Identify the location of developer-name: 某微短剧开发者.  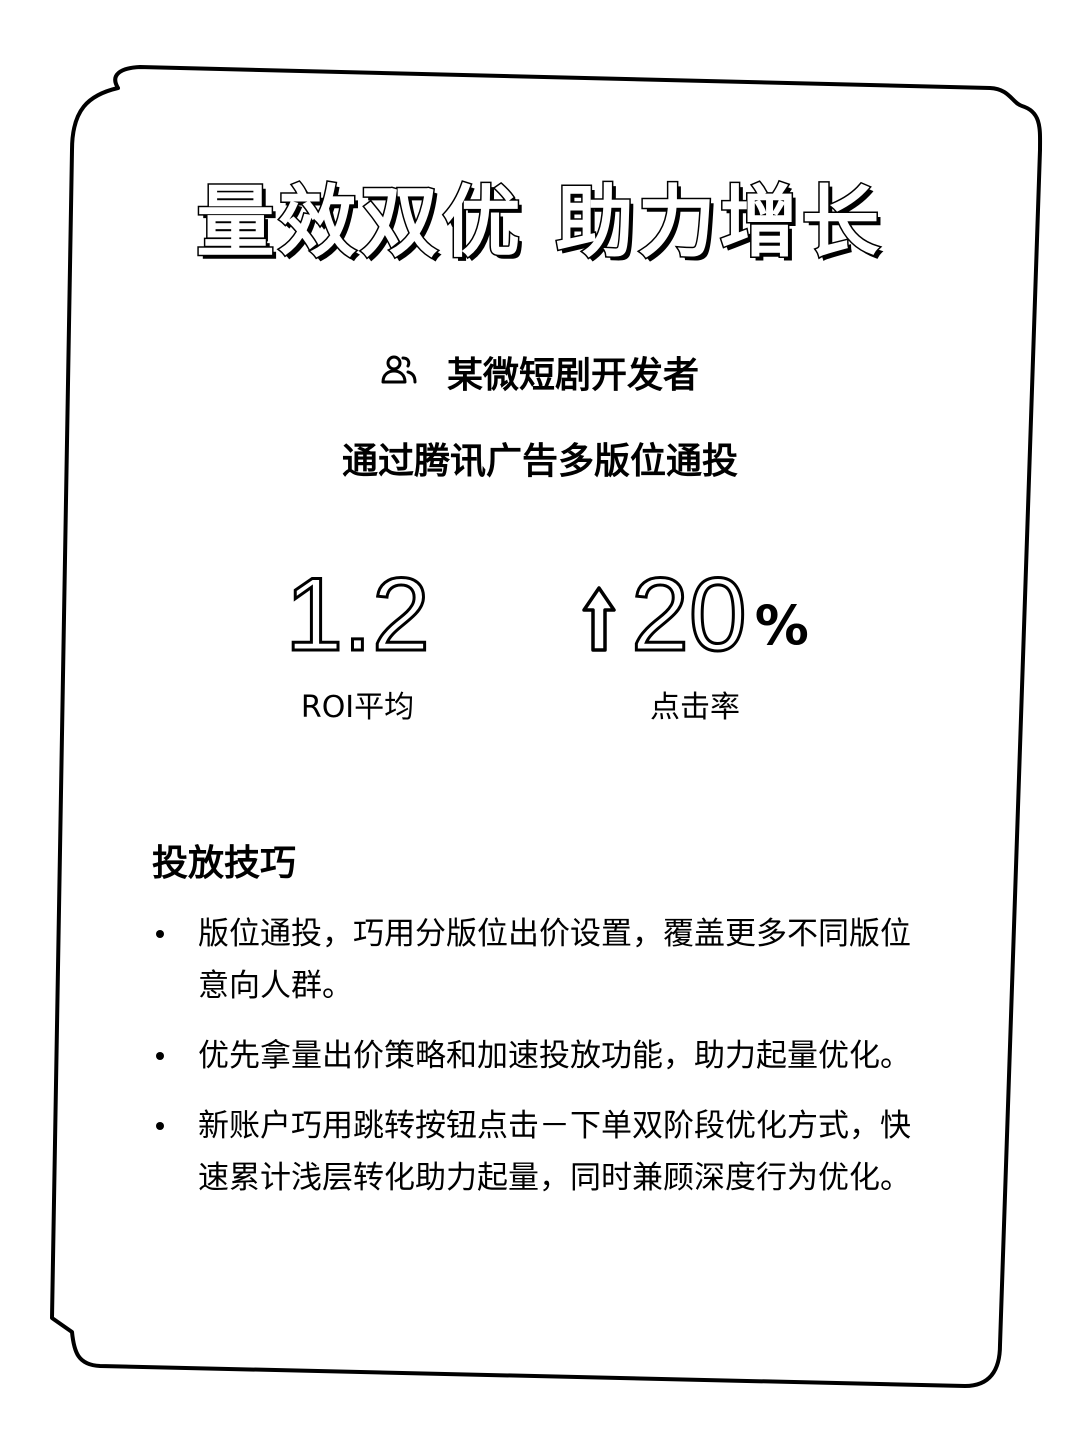
(572, 375).